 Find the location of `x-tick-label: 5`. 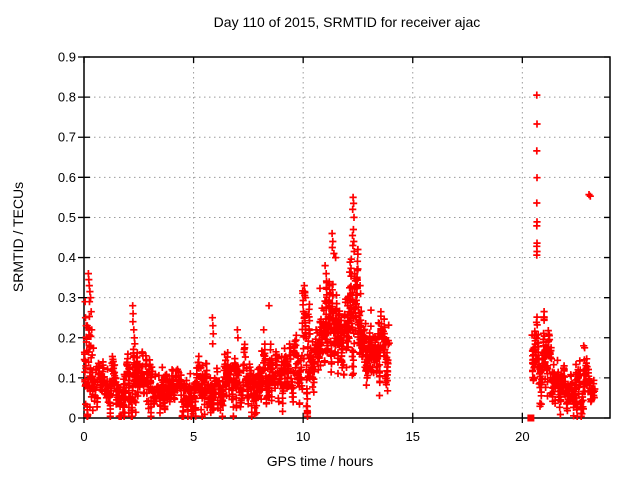

x-tick-label: 5 is located at coordinates (193, 436).